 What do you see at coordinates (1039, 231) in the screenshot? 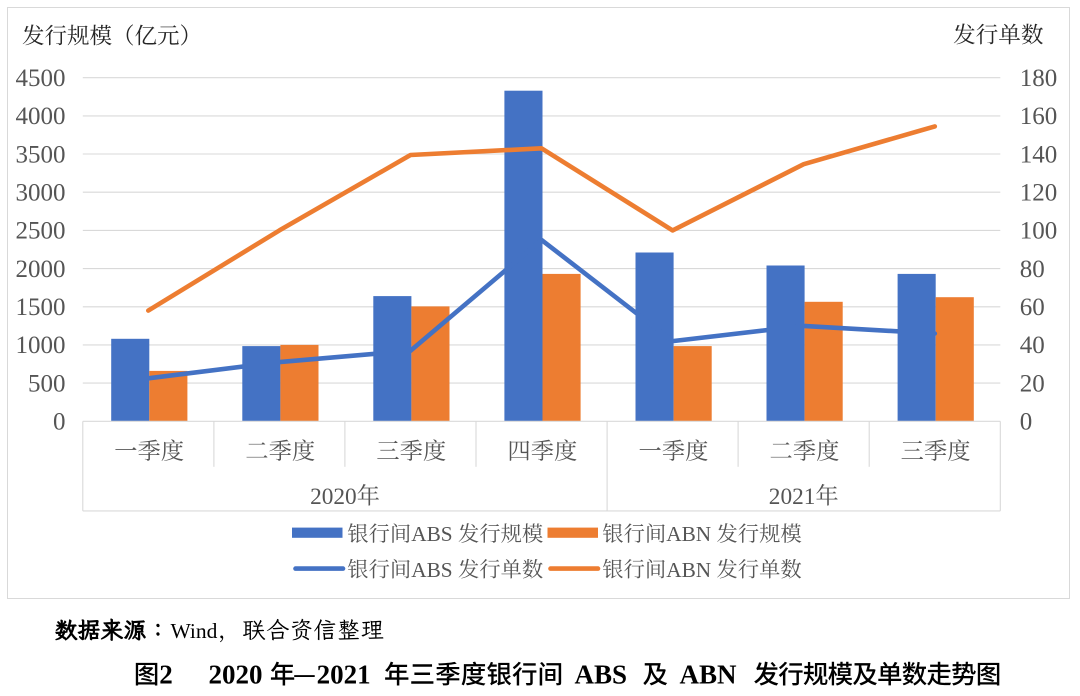
I see `svg-text: 100` at bounding box center [1039, 231].